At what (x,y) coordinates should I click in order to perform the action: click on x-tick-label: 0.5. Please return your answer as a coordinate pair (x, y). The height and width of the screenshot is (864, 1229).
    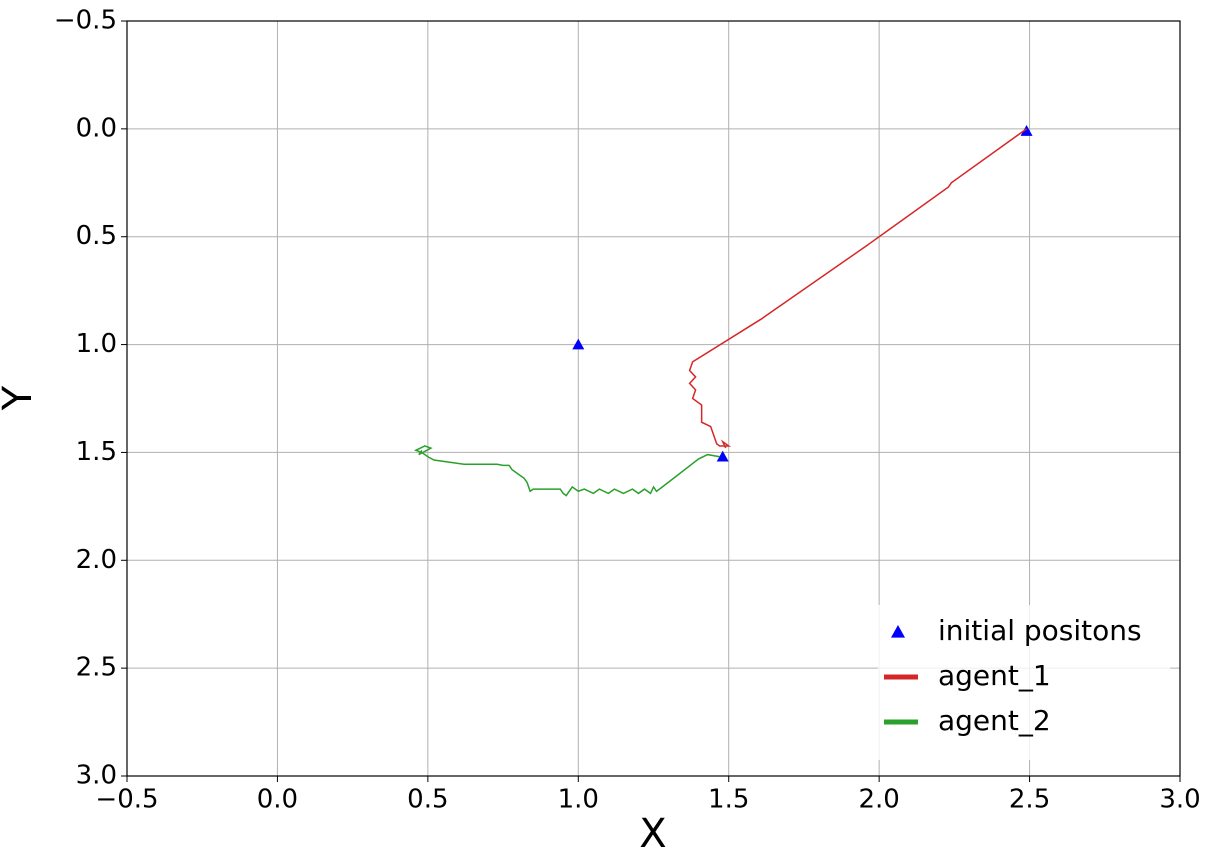
    Looking at the image, I should click on (427, 800).